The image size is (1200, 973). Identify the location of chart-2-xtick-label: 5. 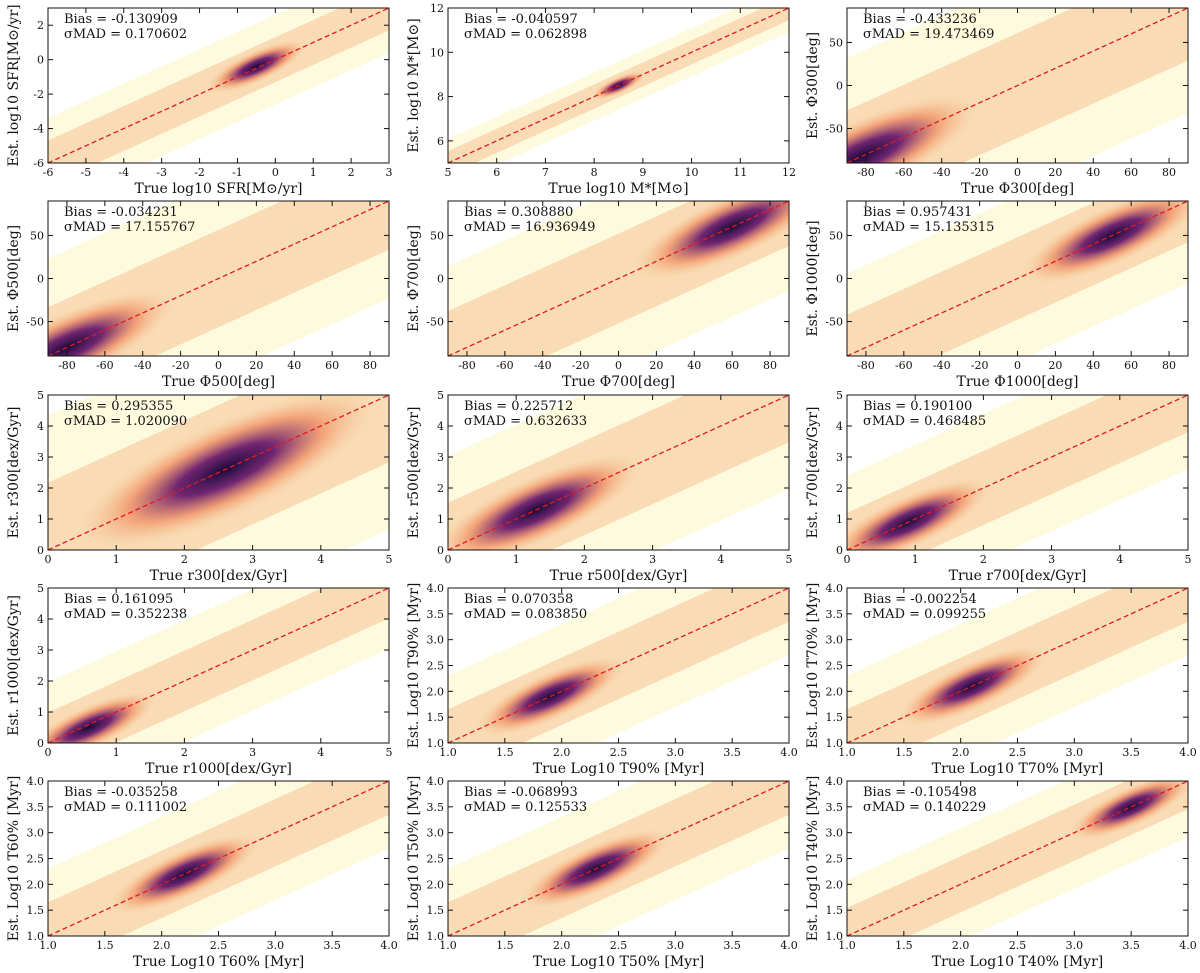
(448, 172).